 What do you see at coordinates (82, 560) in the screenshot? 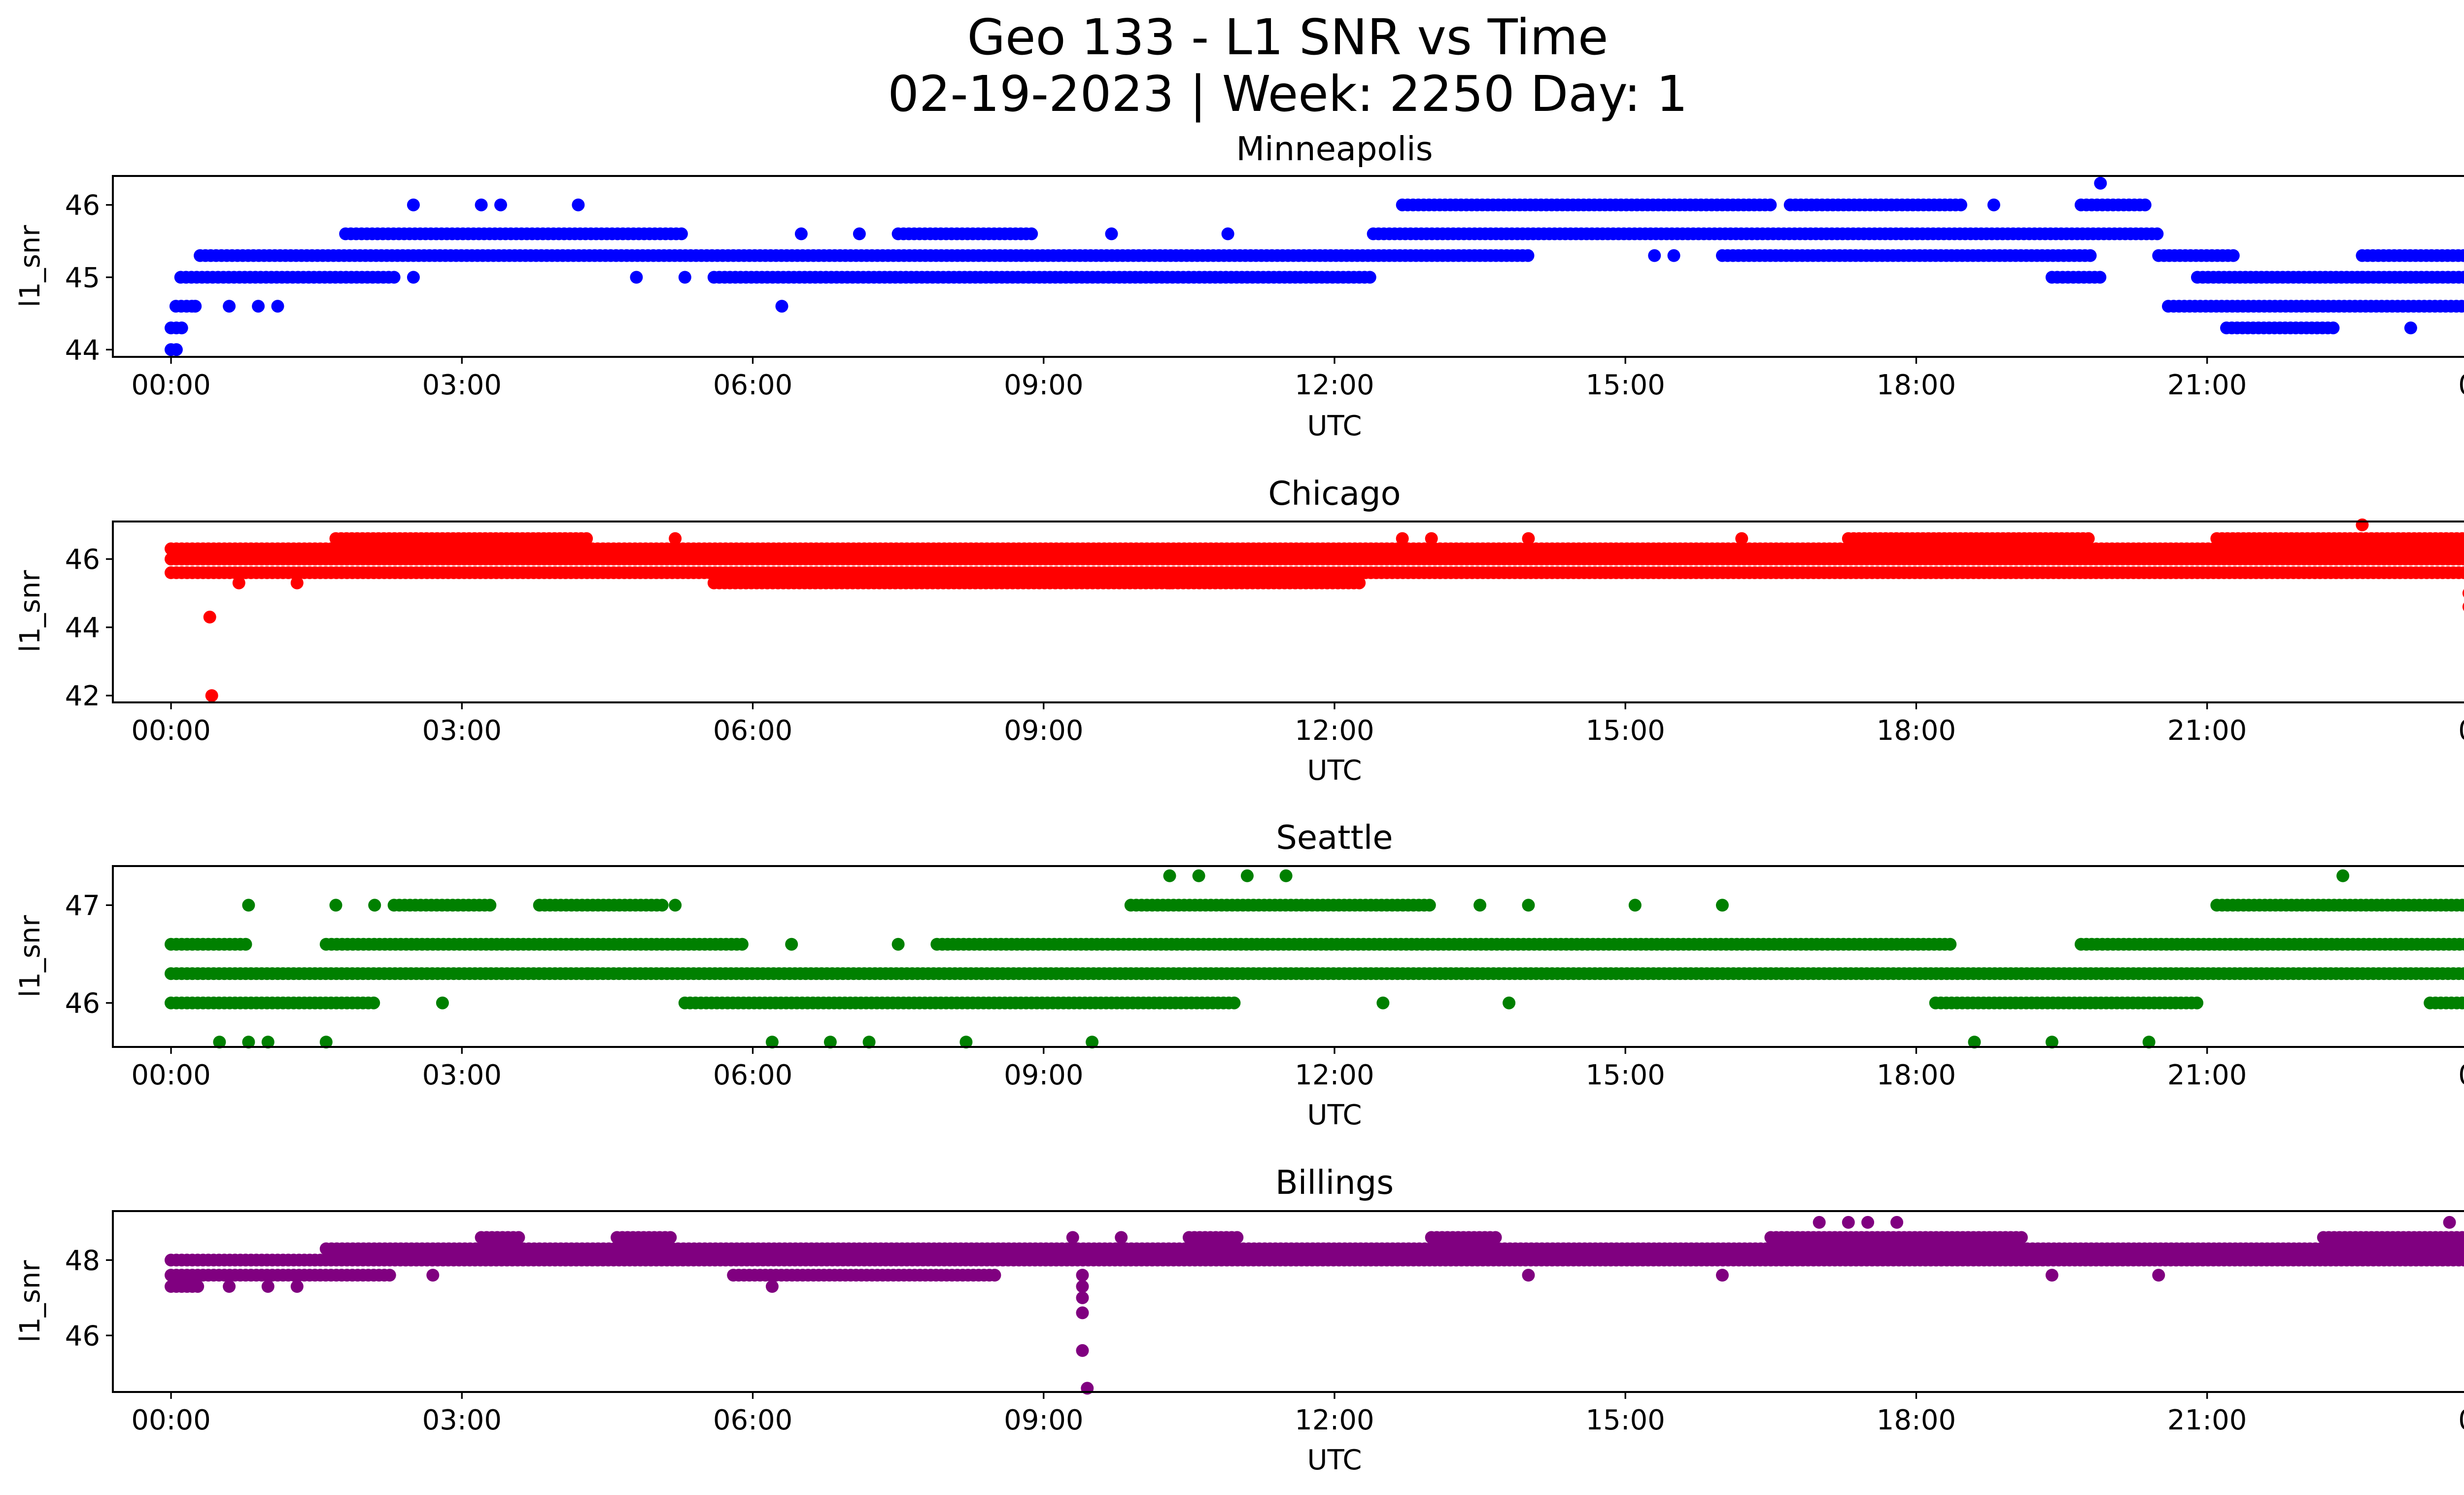
I see `y-tick-label: 46` at bounding box center [82, 560].